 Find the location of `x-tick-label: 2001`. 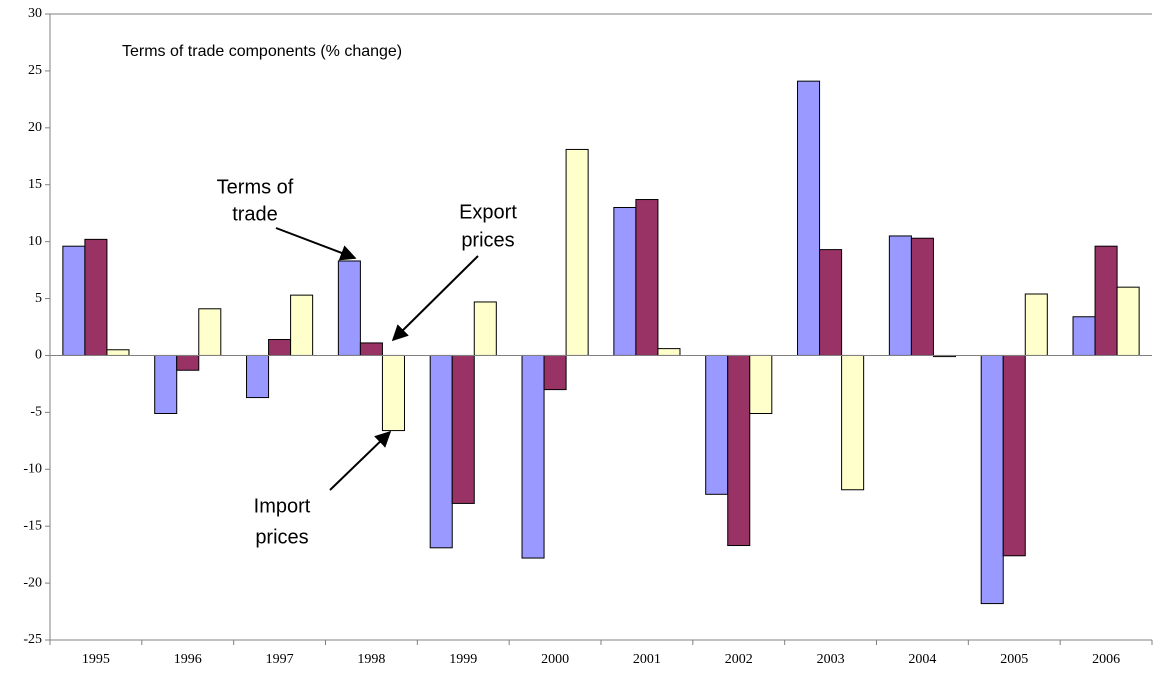

x-tick-label: 2001 is located at coordinates (647, 659).